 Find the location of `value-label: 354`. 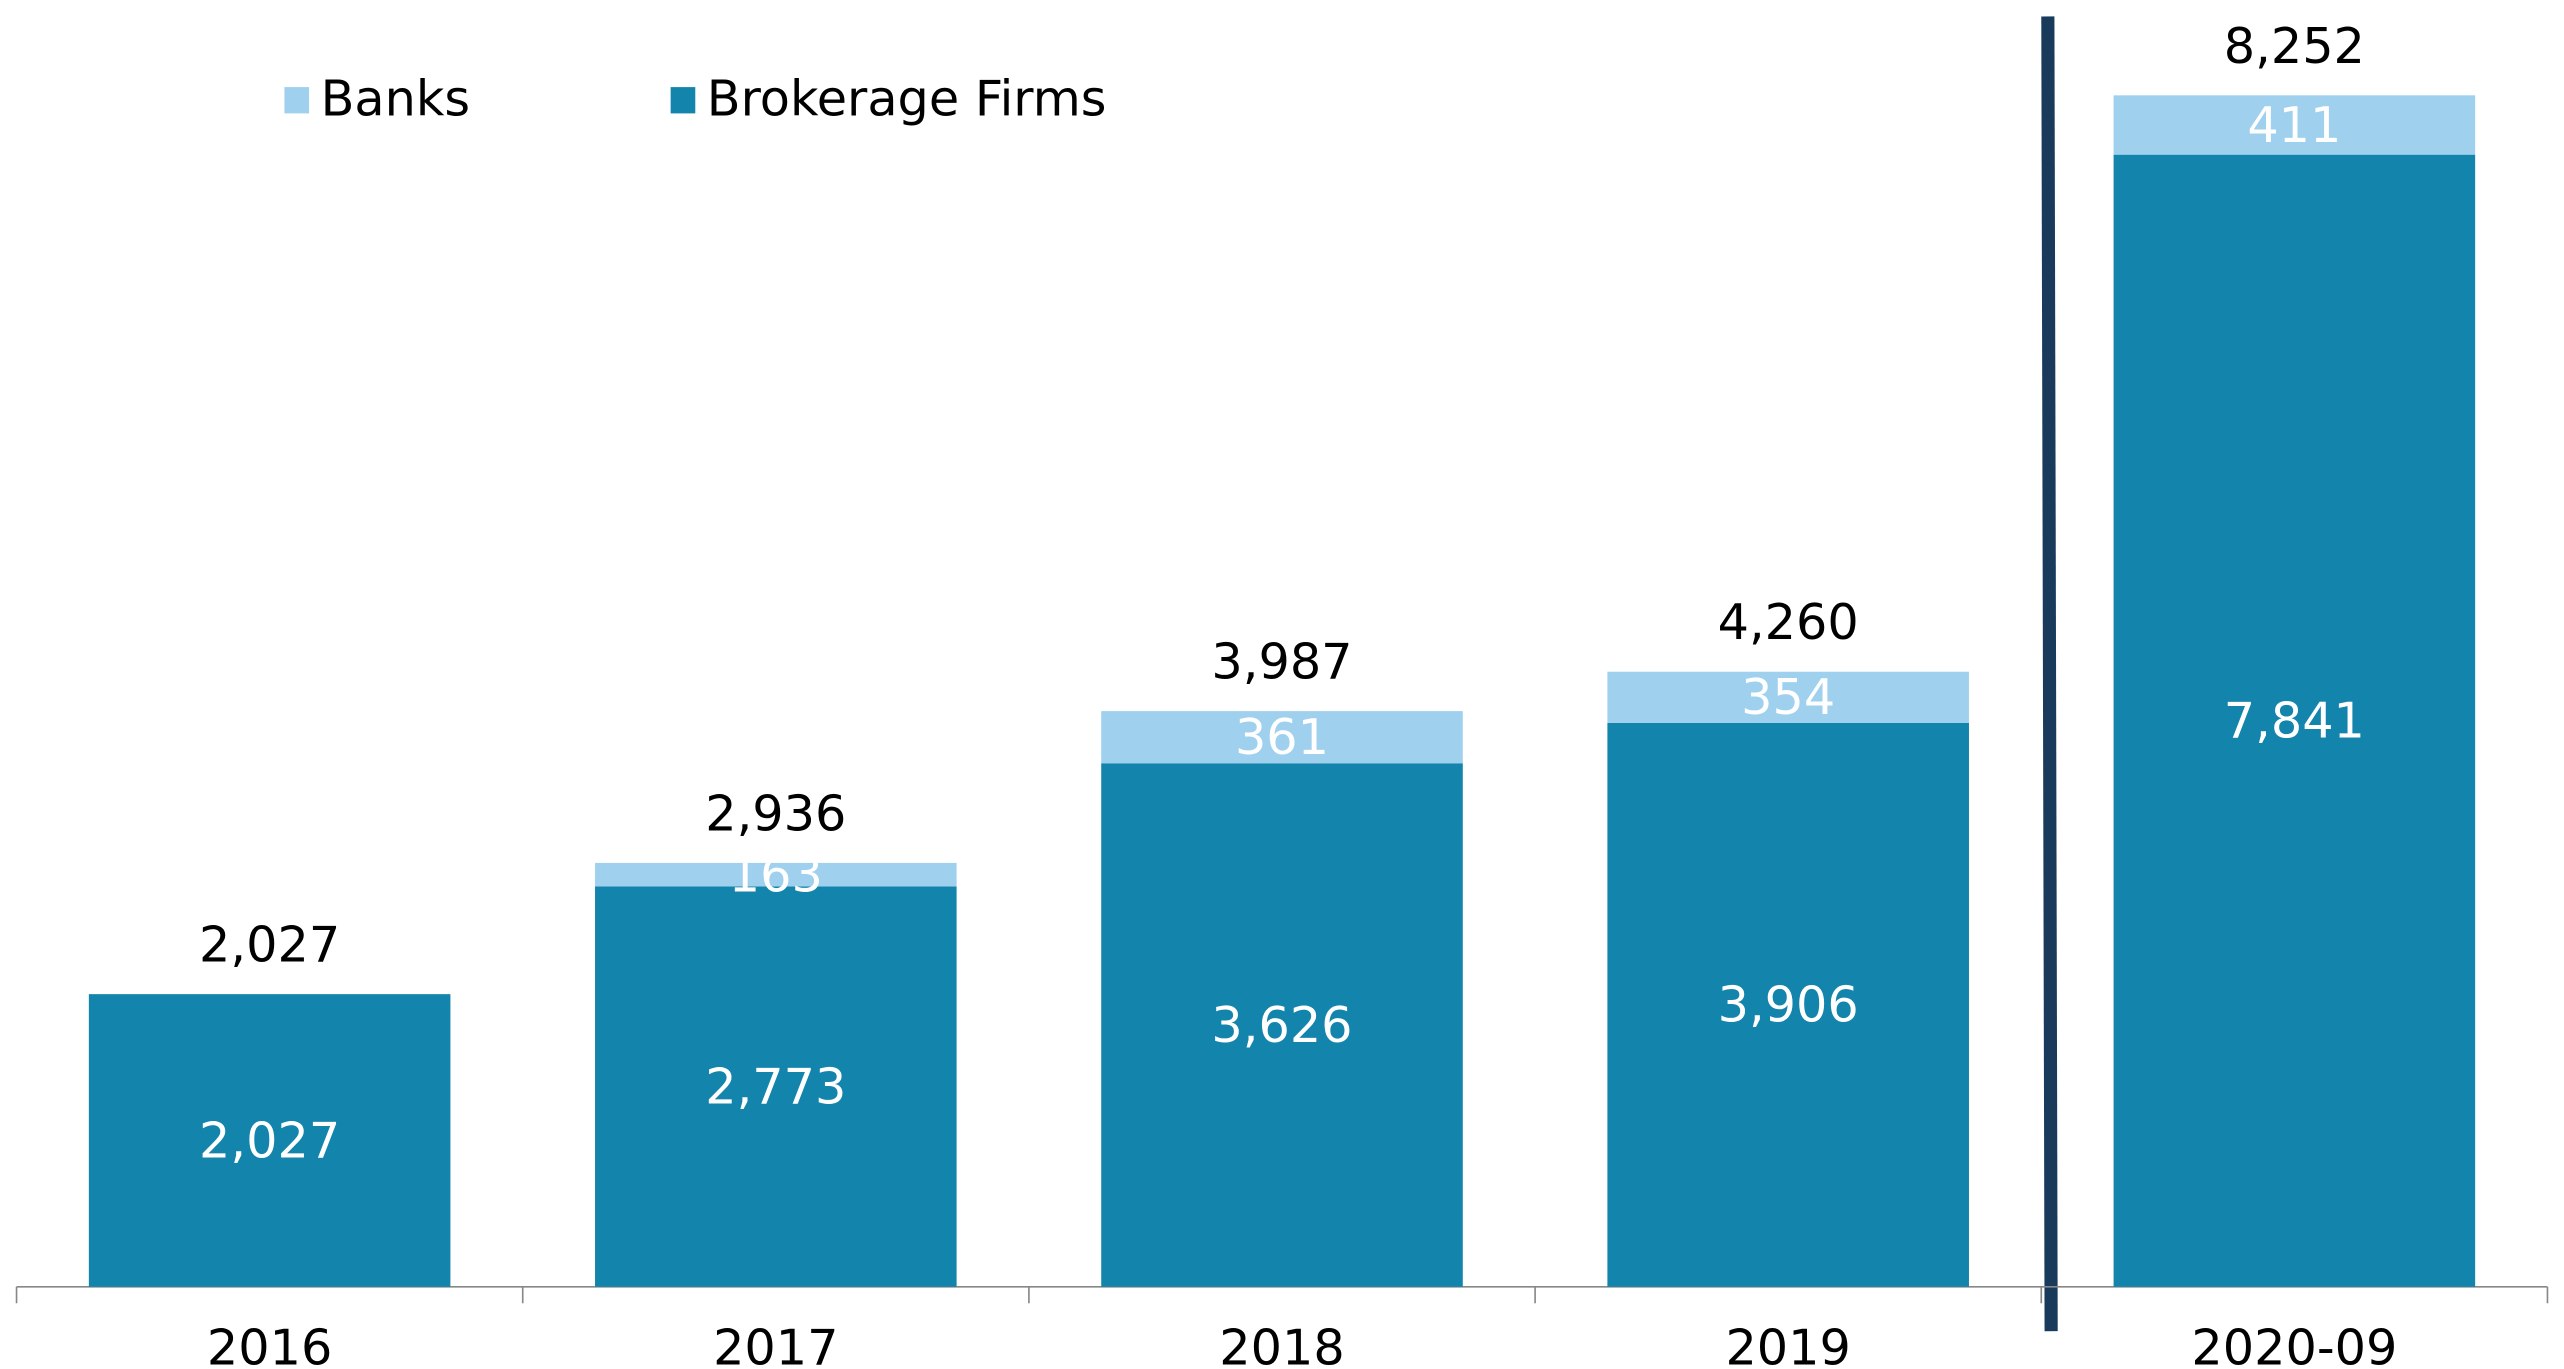

value-label: 354 is located at coordinates (1788, 697).